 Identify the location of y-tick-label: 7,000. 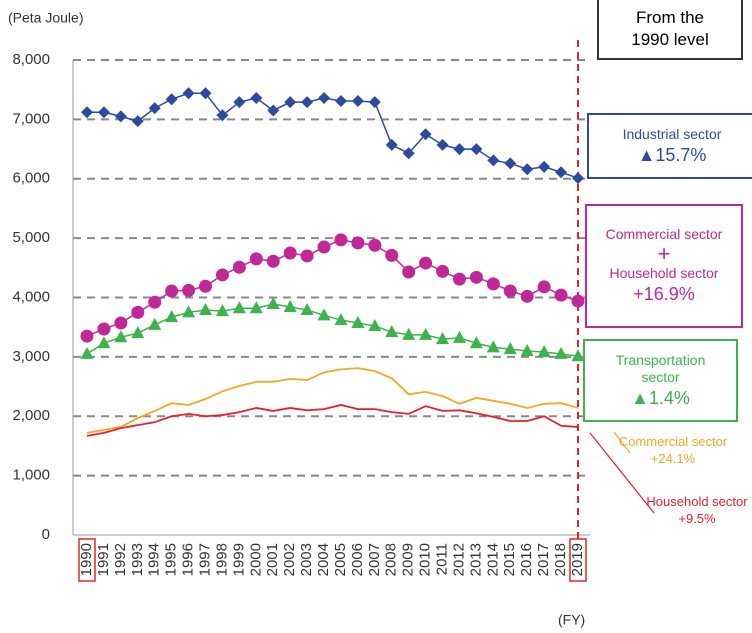
(31, 118).